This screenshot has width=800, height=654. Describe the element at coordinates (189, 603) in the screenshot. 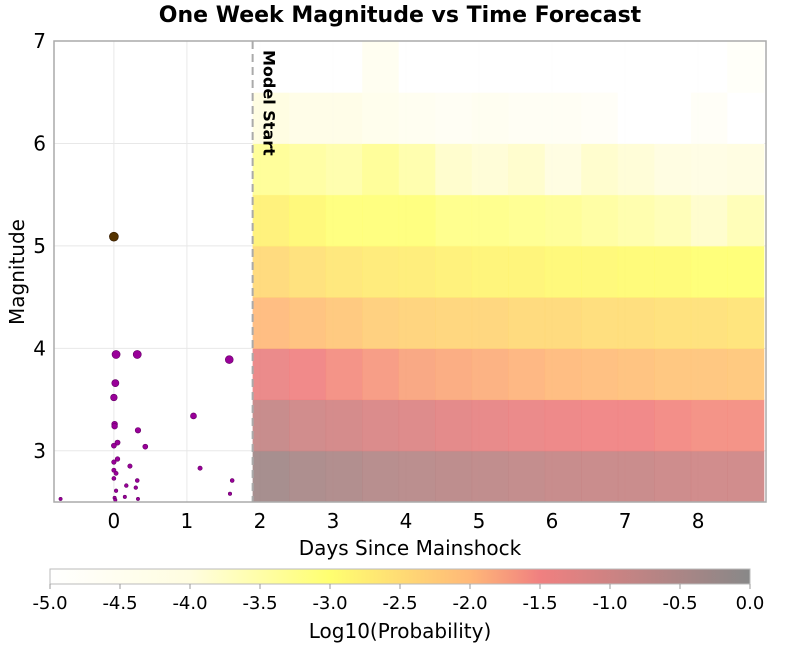

I see `colorbar-tick-label: -4.0` at that location.